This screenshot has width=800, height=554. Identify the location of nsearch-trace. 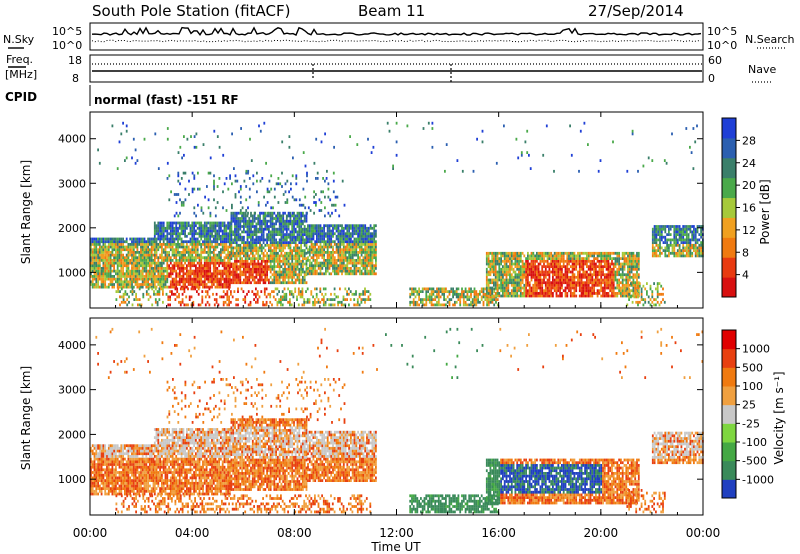
(396, 41).